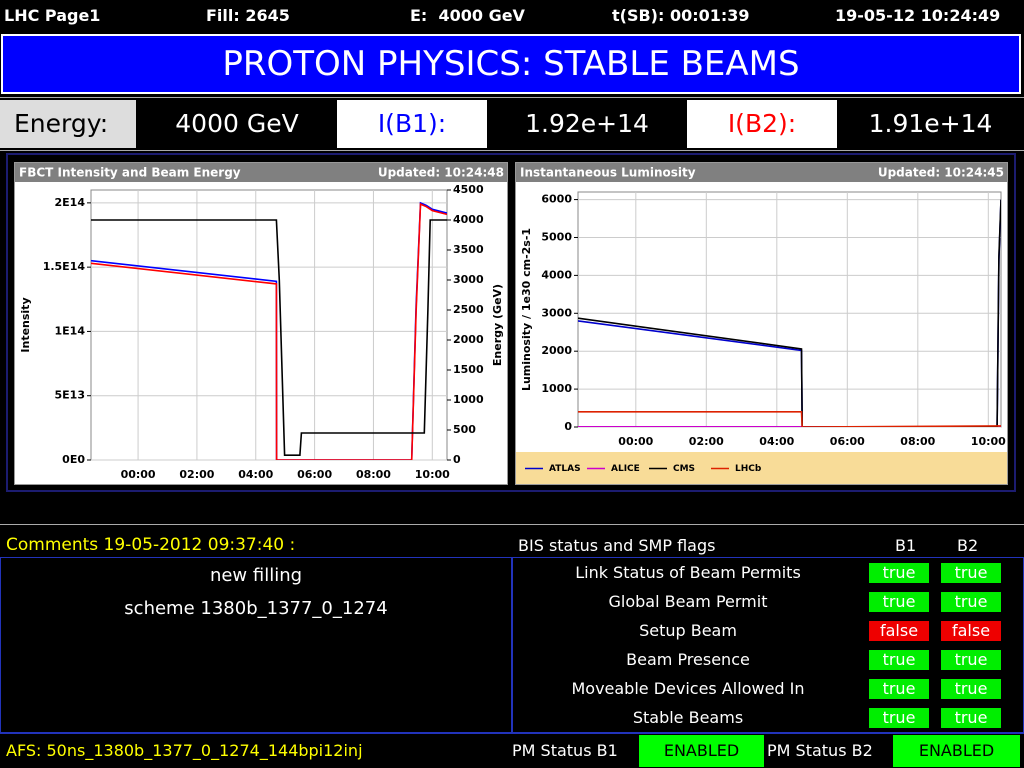 The height and width of the screenshot is (768, 1024). What do you see at coordinates (968, 545) in the screenshot?
I see `b2-column: B2` at bounding box center [968, 545].